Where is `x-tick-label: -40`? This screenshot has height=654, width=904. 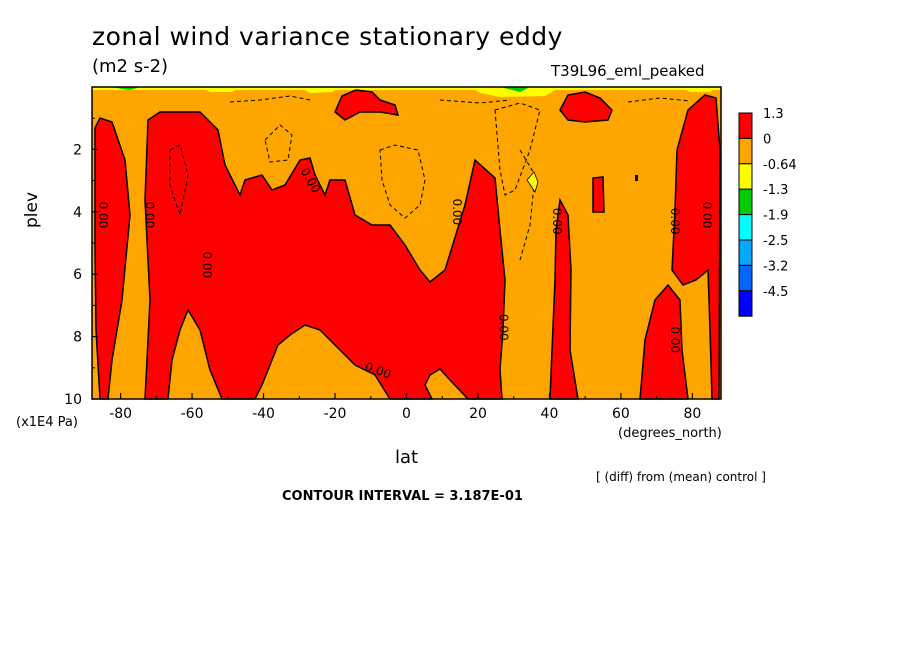 x-tick-label: -40 is located at coordinates (263, 414).